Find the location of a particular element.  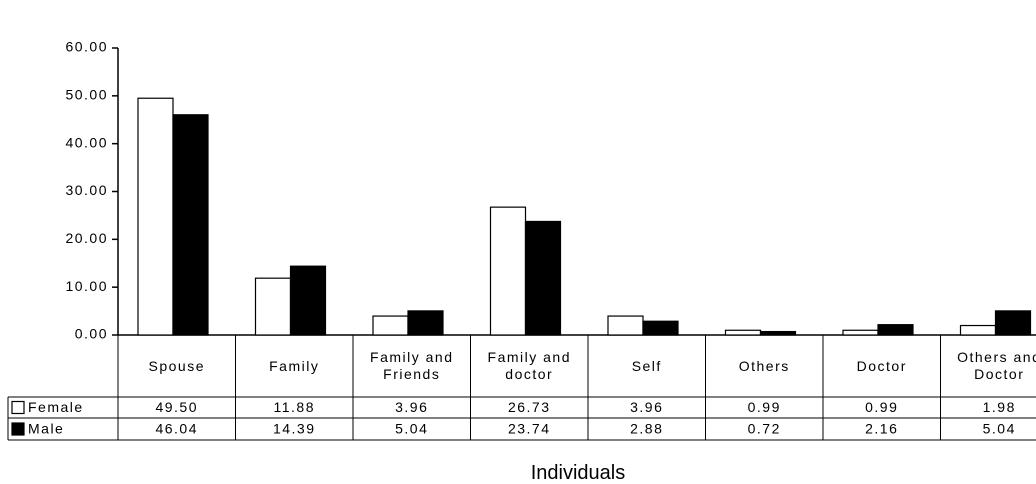

x-tick-label: Family and Friends is located at coordinates (412, 365).